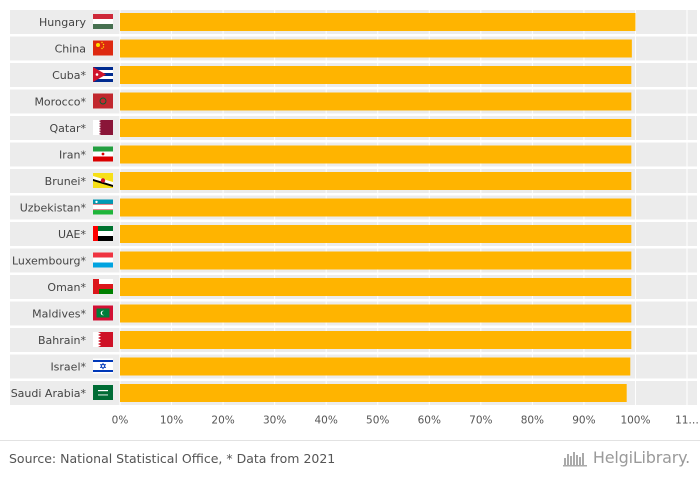 The height and width of the screenshot is (483, 700). What do you see at coordinates (103, 339) in the screenshot?
I see `bahrain-flag` at bounding box center [103, 339].